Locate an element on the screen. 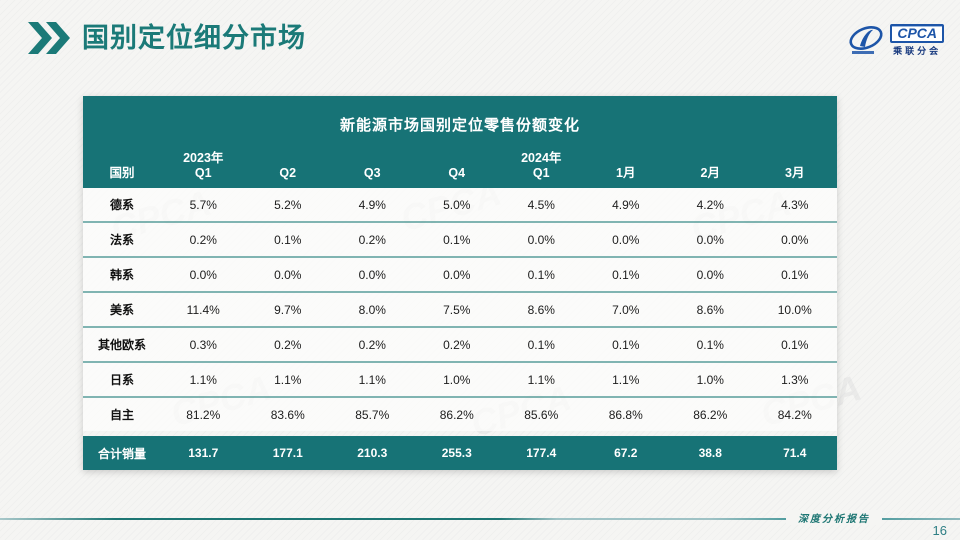 This screenshot has height=540, width=960. row-label: 法系 is located at coordinates (121, 240).